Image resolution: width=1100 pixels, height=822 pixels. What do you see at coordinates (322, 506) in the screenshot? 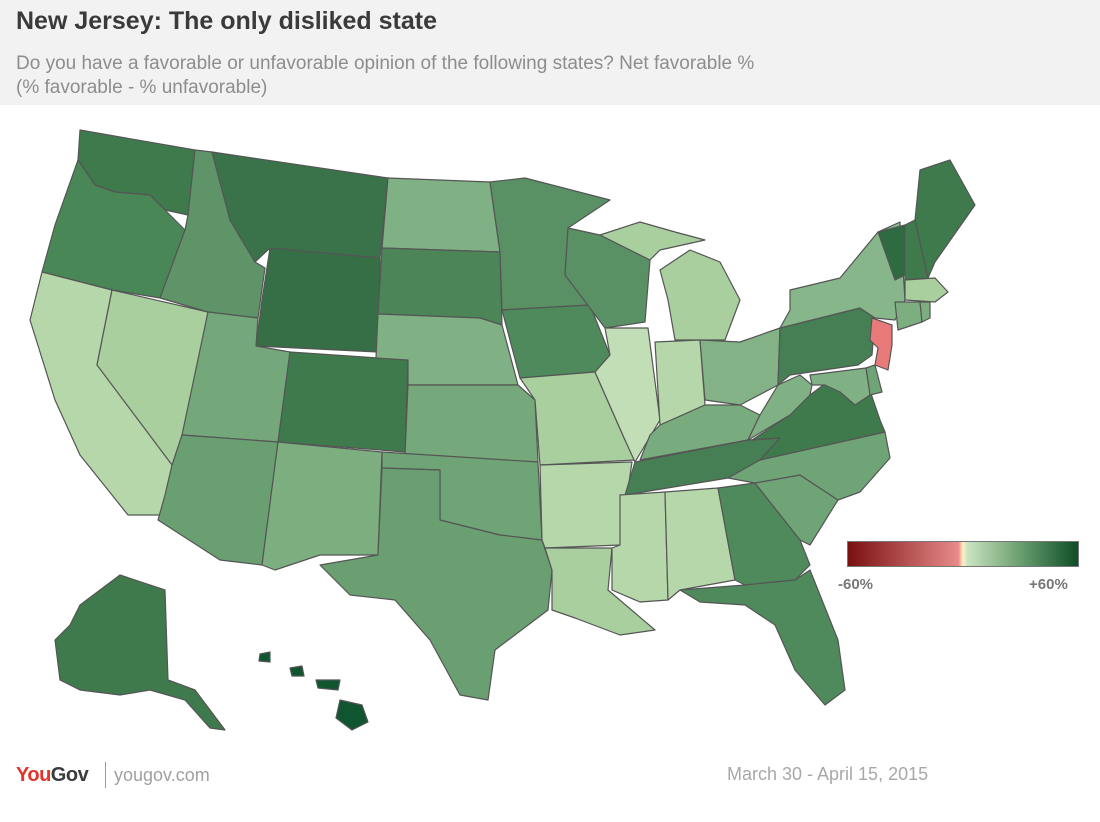
I see `state-NM` at bounding box center [322, 506].